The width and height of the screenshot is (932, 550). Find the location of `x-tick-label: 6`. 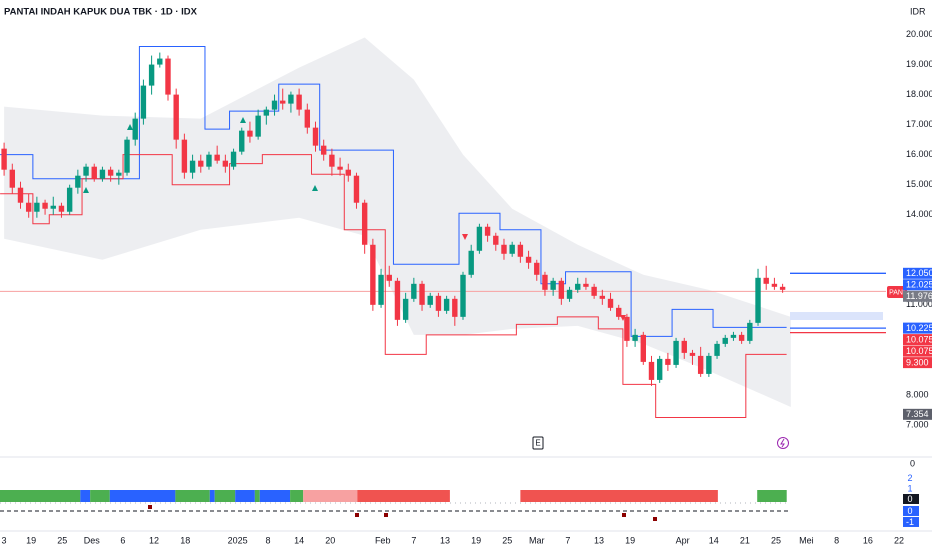

x-tick-label: 6 is located at coordinates (122, 540).